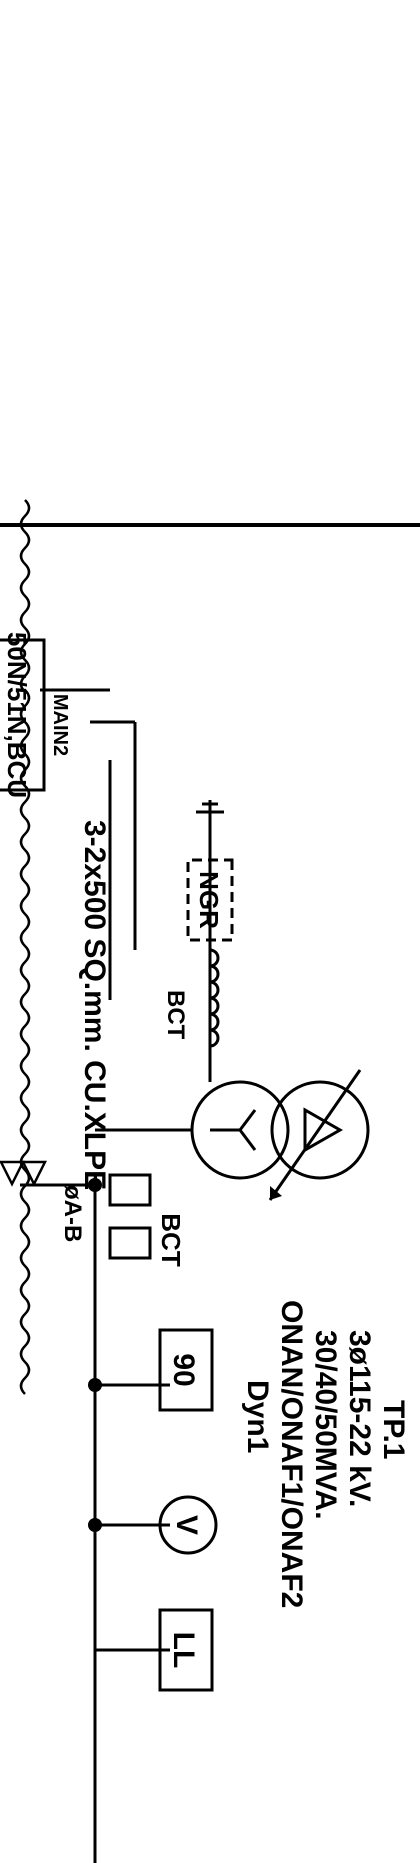 The image size is (420, 1863). I want to click on bct-upper-label: BCT, so click(171, 1240).